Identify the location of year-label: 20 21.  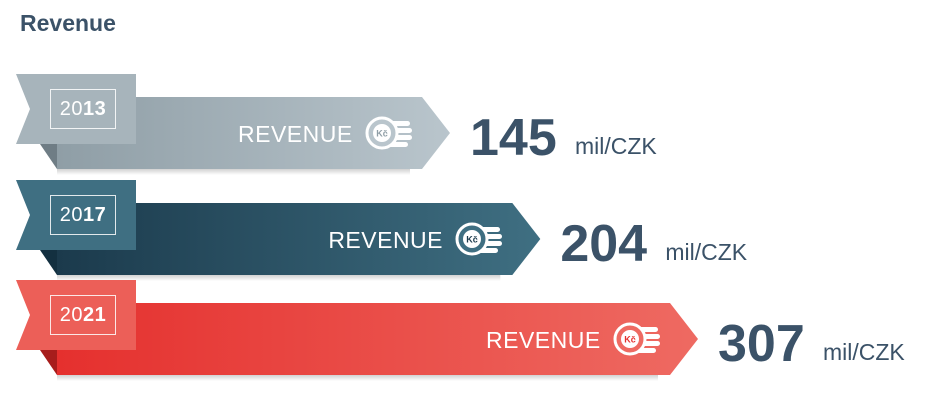
(83, 315).